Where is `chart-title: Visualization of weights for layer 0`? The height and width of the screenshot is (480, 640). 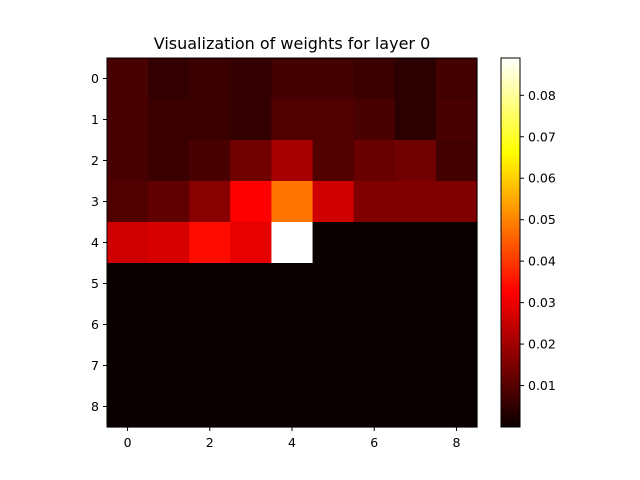 chart-title: Visualization of weights for layer 0 is located at coordinates (292, 43).